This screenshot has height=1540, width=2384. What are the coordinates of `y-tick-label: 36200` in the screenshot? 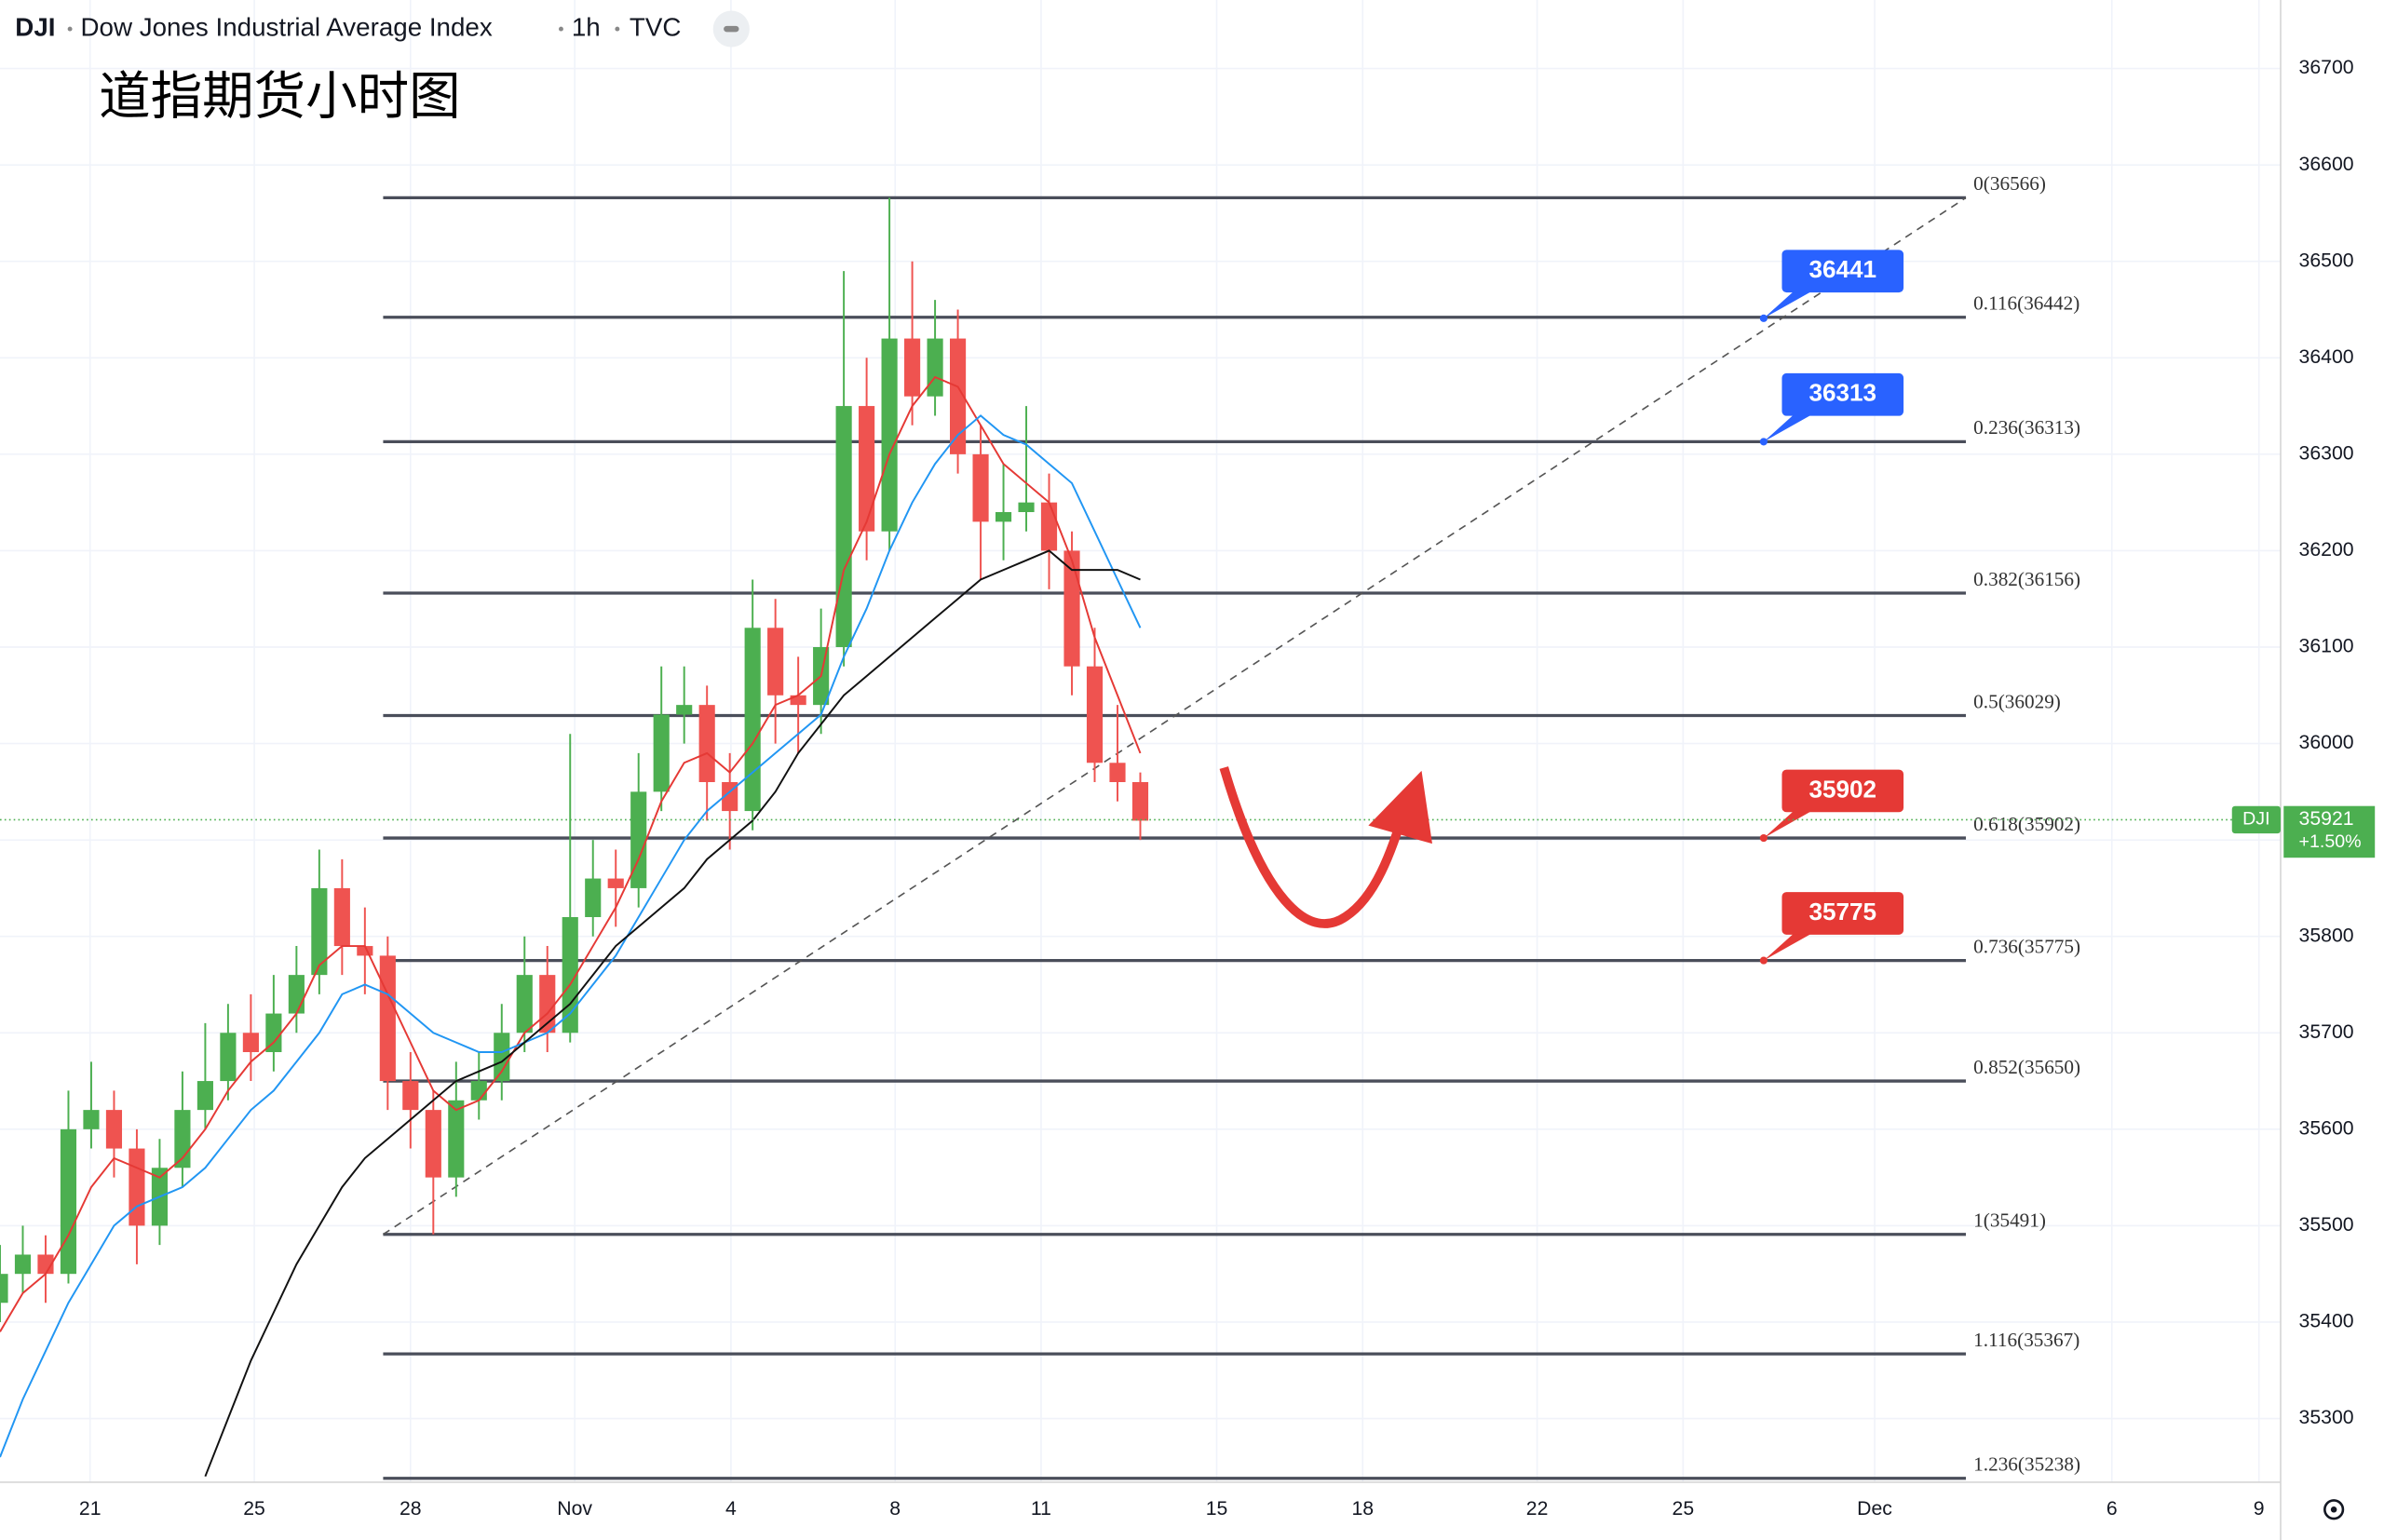 It's located at (2326, 550).